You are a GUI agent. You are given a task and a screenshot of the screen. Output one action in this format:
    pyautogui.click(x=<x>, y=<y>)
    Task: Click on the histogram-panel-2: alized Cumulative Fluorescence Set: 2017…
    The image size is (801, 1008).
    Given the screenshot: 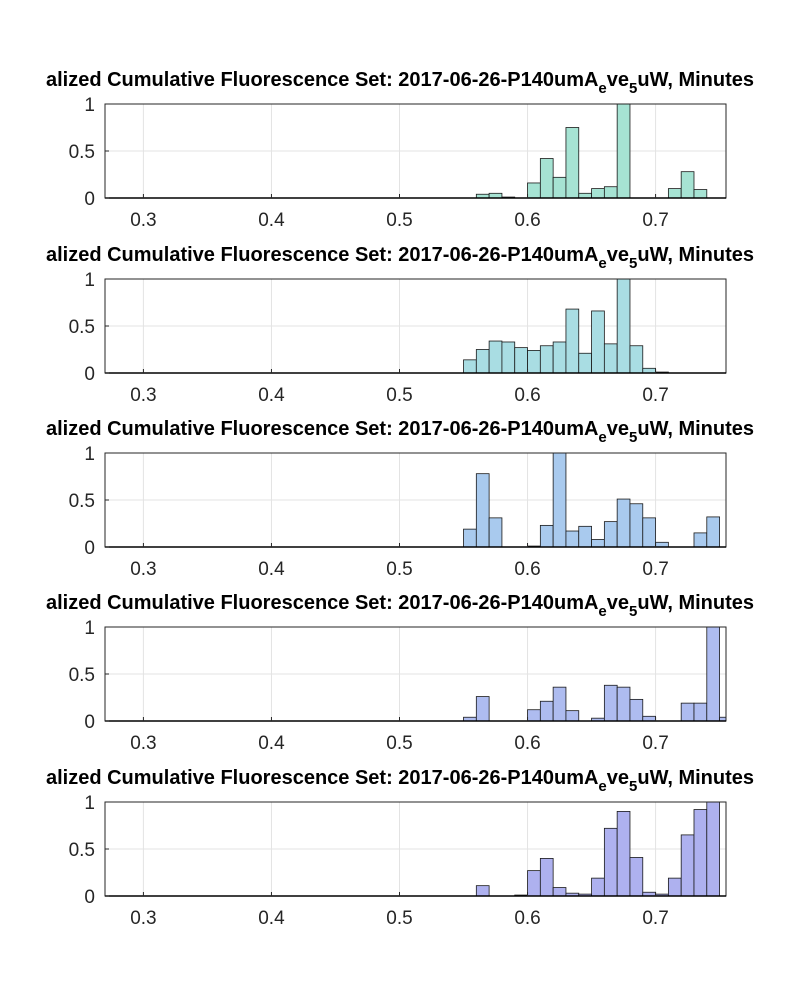 What is the action you would take?
    pyautogui.click(x=400, y=325)
    